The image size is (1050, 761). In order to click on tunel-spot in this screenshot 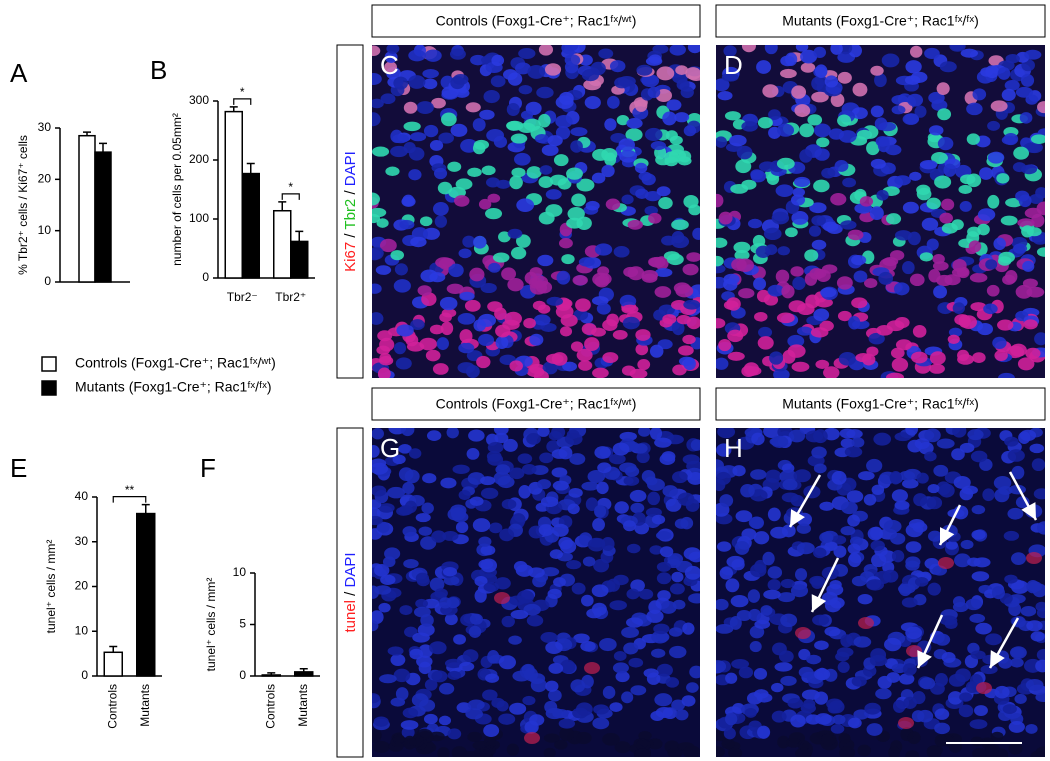, I will do `click(866, 623)`.